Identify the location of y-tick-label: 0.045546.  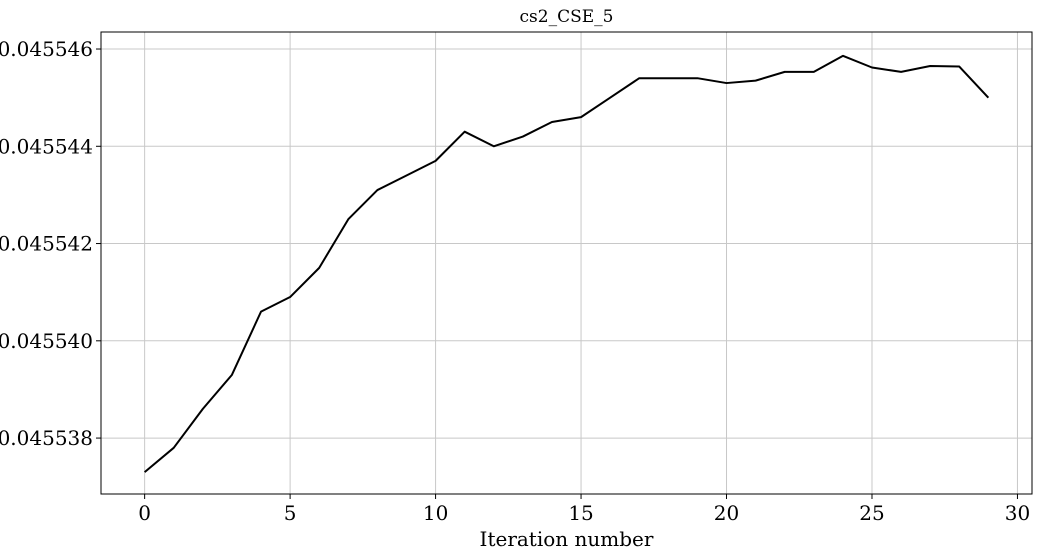
(46, 49).